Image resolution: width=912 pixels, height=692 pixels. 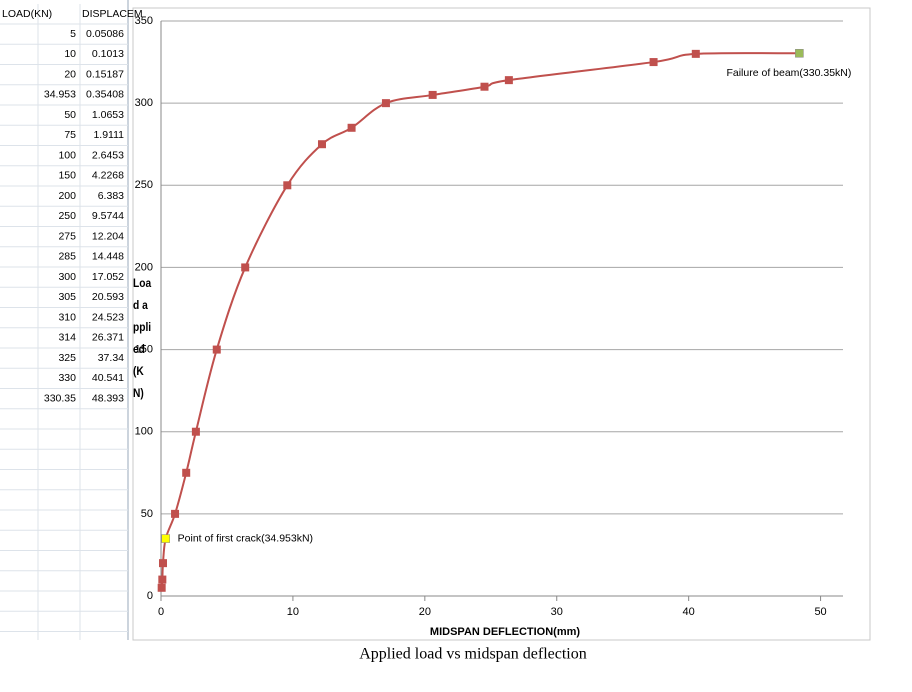 I want to click on annotation: Failure of beam(330.35kN), so click(x=788, y=73).